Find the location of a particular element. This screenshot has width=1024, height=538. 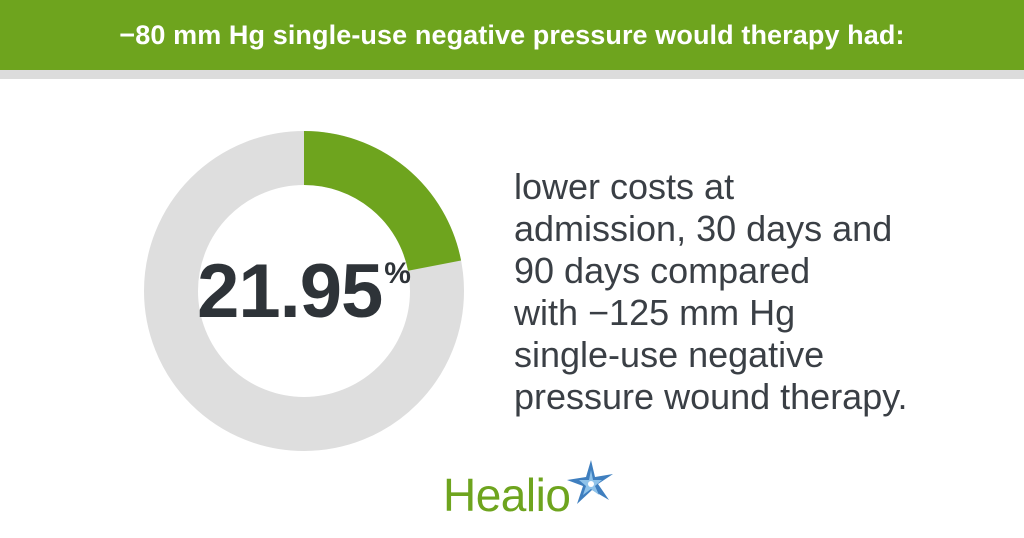

description-line: lower costs at is located at coordinates (624, 186).